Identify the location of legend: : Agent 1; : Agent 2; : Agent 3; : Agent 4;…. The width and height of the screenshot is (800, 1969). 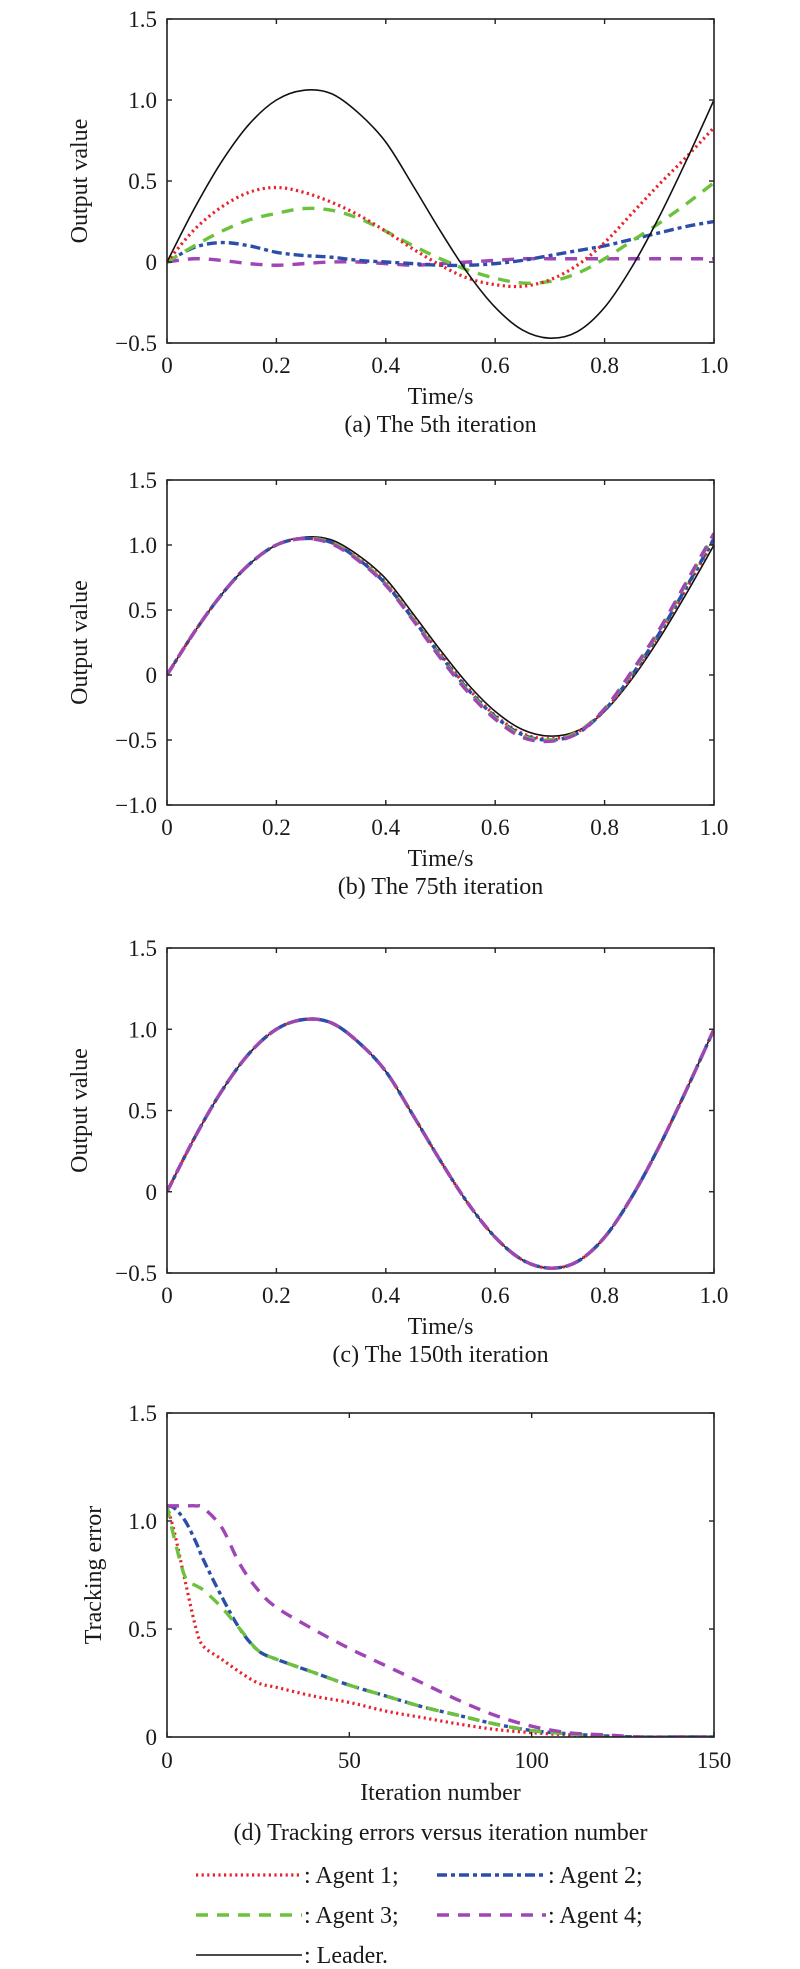
(419, 1916).